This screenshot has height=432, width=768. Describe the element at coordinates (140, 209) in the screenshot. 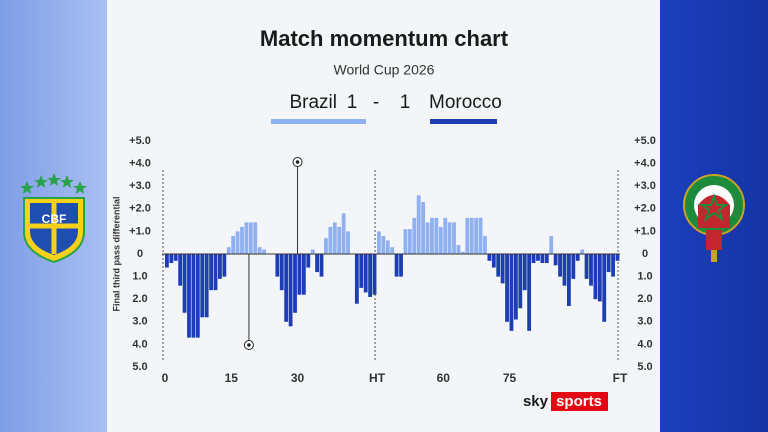

I see `y-tick-label: +2.0` at that location.